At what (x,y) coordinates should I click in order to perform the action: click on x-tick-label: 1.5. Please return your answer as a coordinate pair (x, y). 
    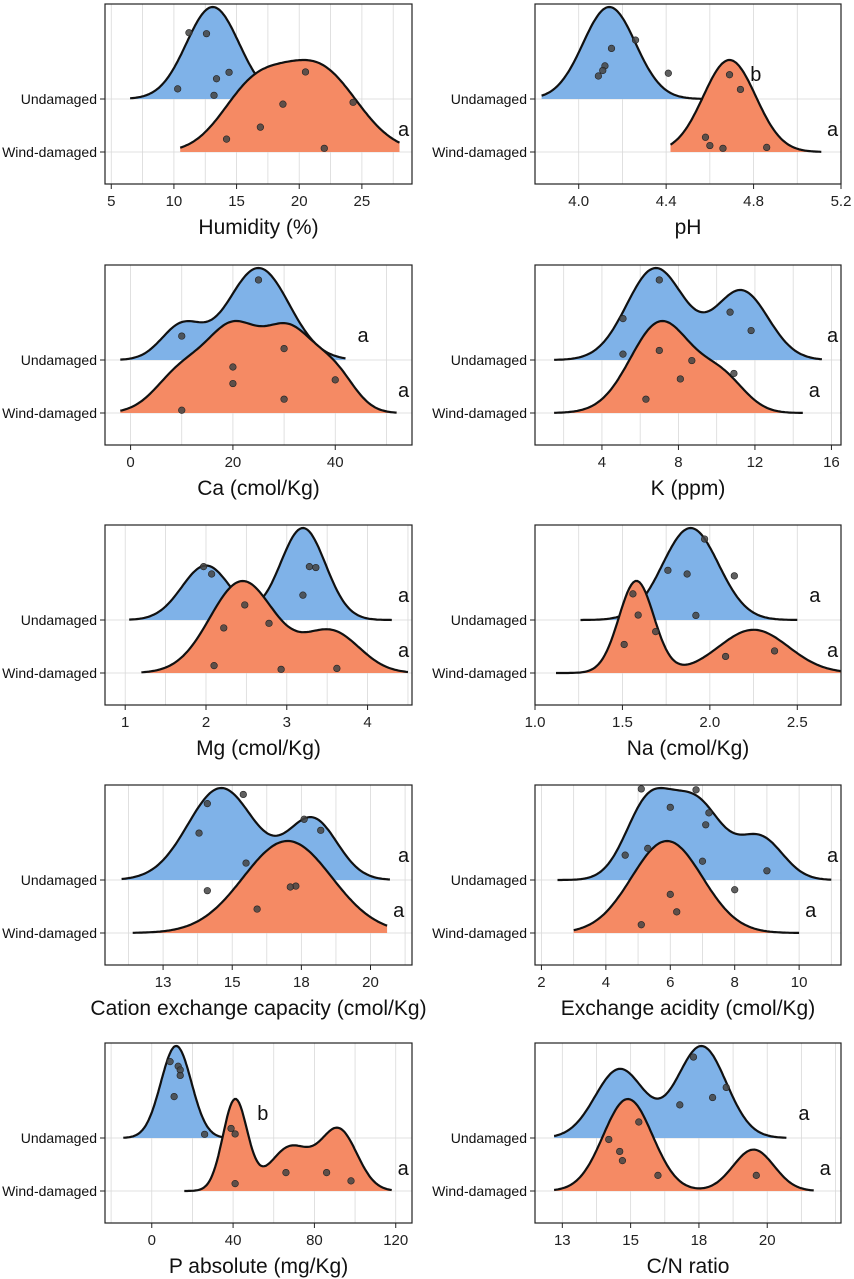
    Looking at the image, I should click on (622, 722).